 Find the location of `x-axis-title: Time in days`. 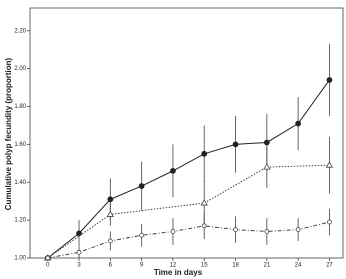

x-axis-title: Time in days is located at coordinates (178, 272).